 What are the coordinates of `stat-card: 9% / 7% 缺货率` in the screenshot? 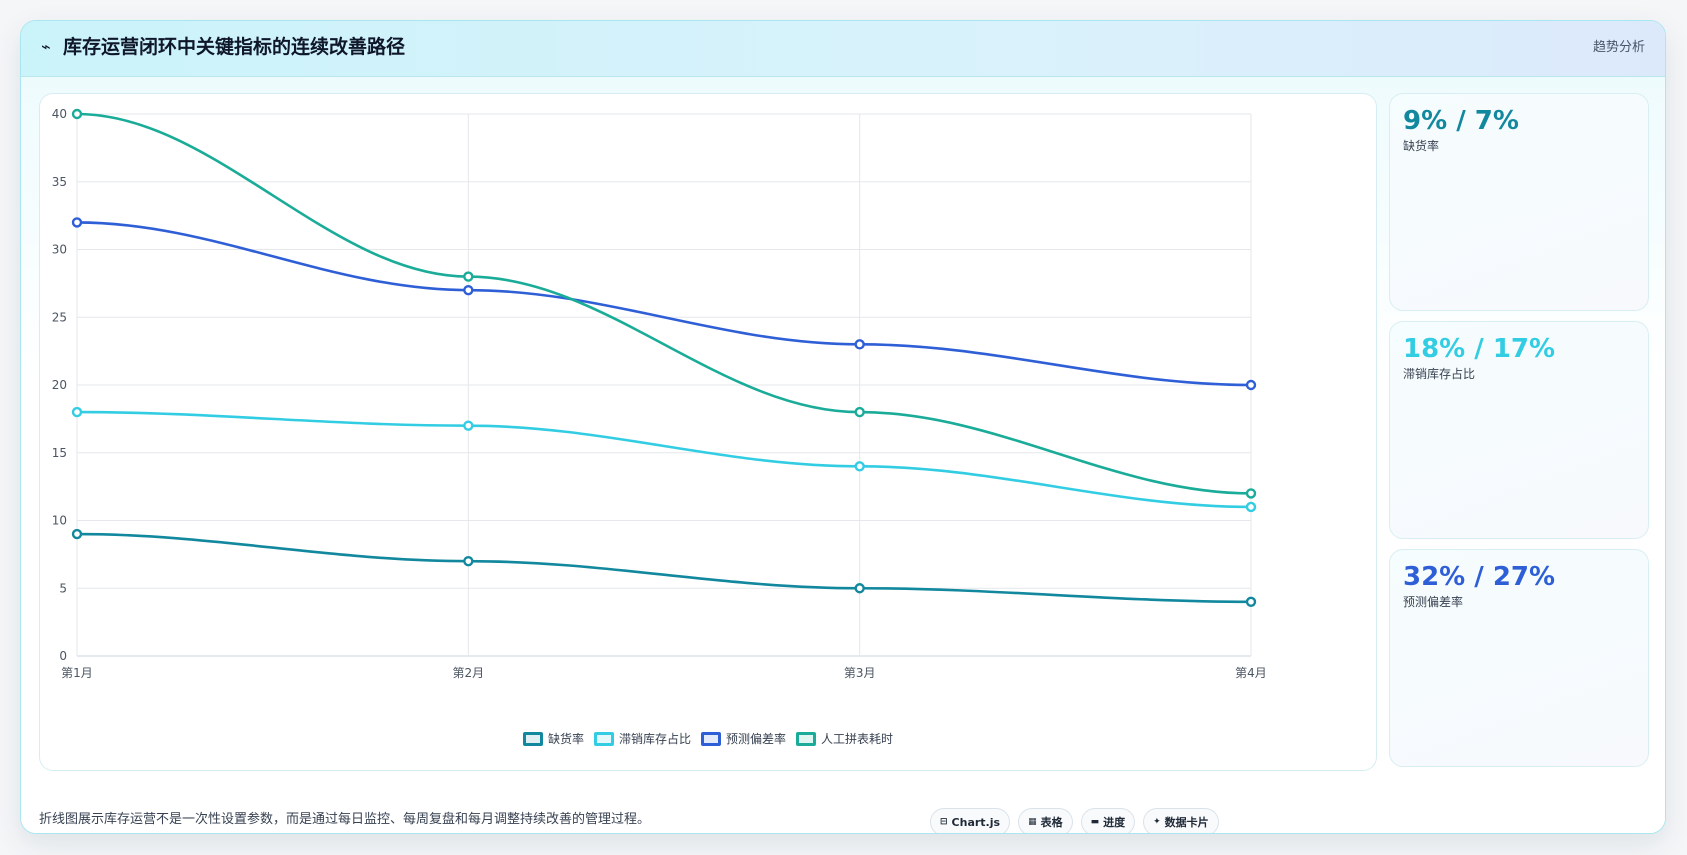 It's located at (1519, 202).